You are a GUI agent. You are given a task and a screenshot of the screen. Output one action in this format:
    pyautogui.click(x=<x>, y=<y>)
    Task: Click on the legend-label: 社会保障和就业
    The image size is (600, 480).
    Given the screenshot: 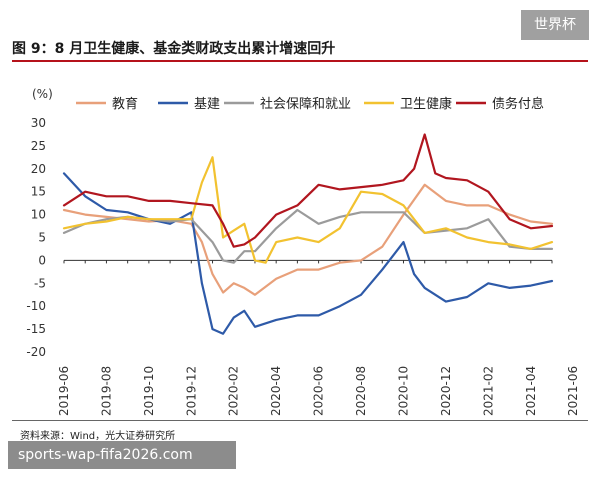 What is the action you would take?
    pyautogui.click(x=305, y=104)
    